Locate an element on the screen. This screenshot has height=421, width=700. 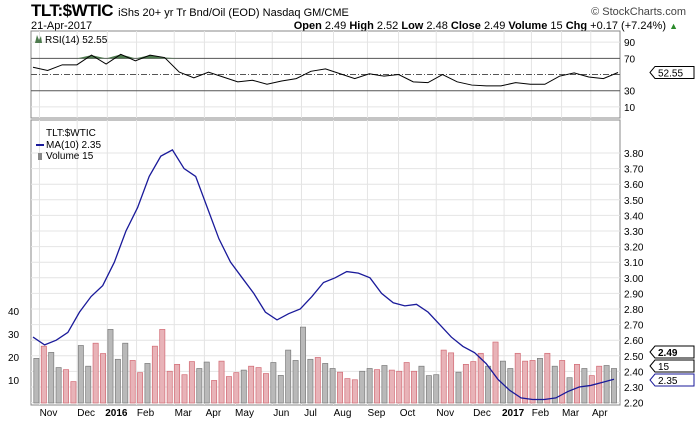
price-tick-label: 2.60 is located at coordinates (634, 341).